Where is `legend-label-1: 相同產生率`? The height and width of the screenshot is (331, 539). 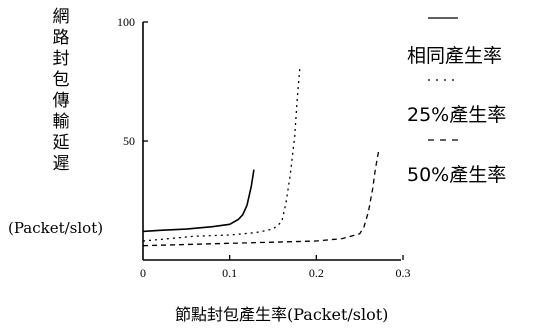
legend-label-1: 相同產生率 is located at coordinates (455, 56).